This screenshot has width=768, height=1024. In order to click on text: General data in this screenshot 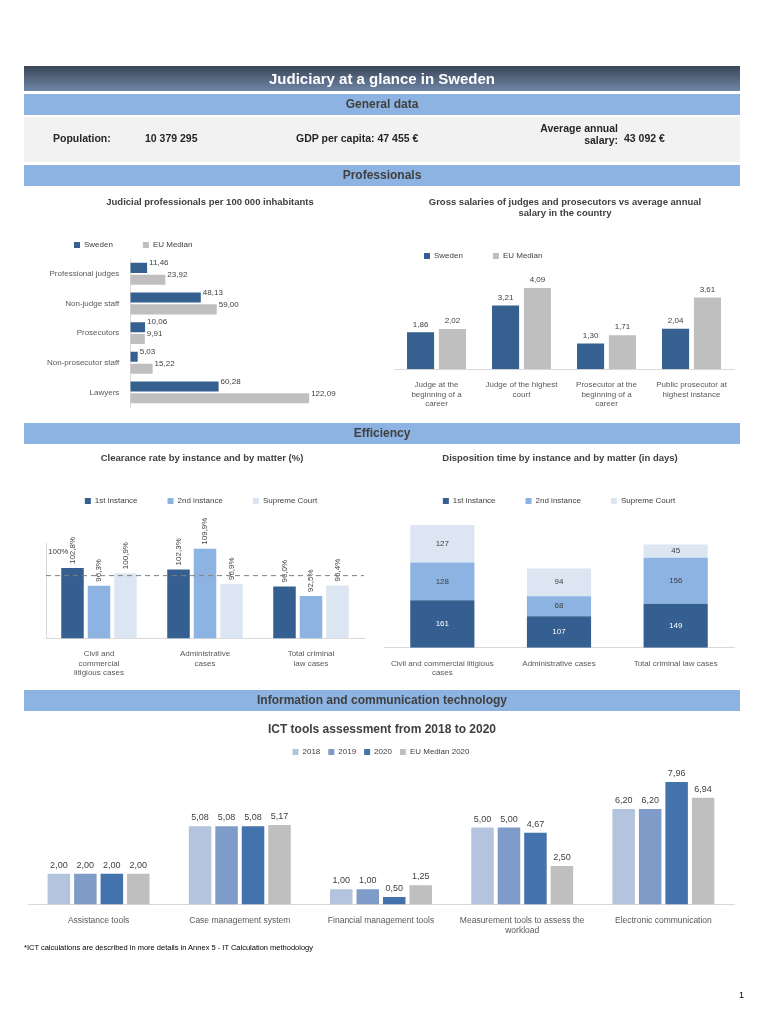, I will do `click(382, 104)`.